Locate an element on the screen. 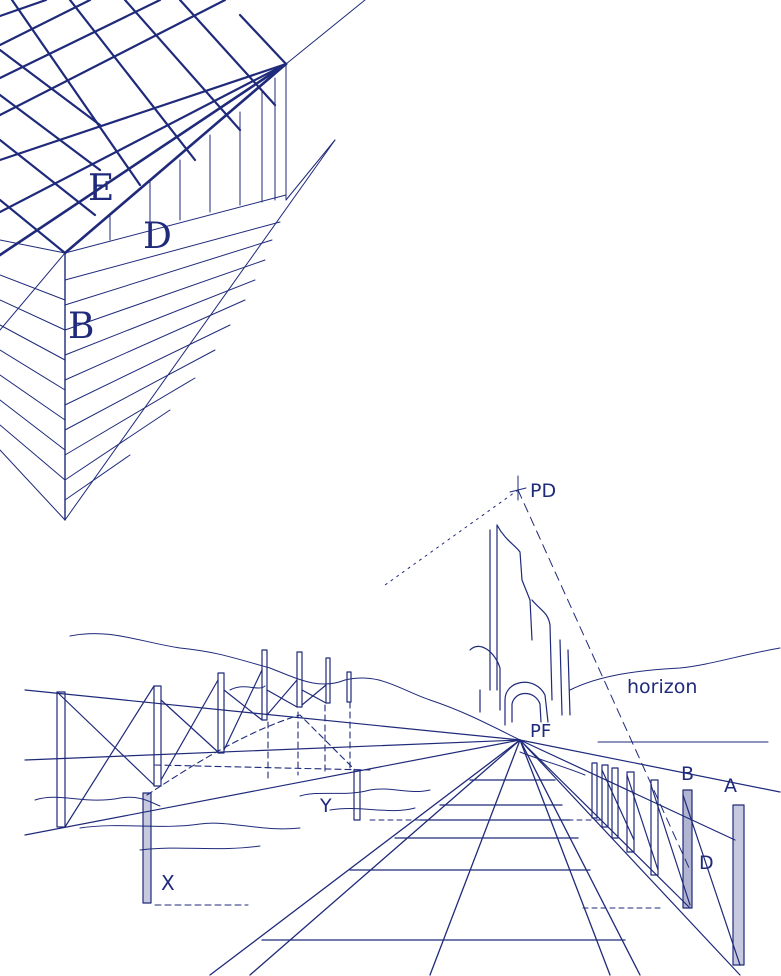 The width and height of the screenshot is (781, 976). label-a: A is located at coordinates (730, 786).